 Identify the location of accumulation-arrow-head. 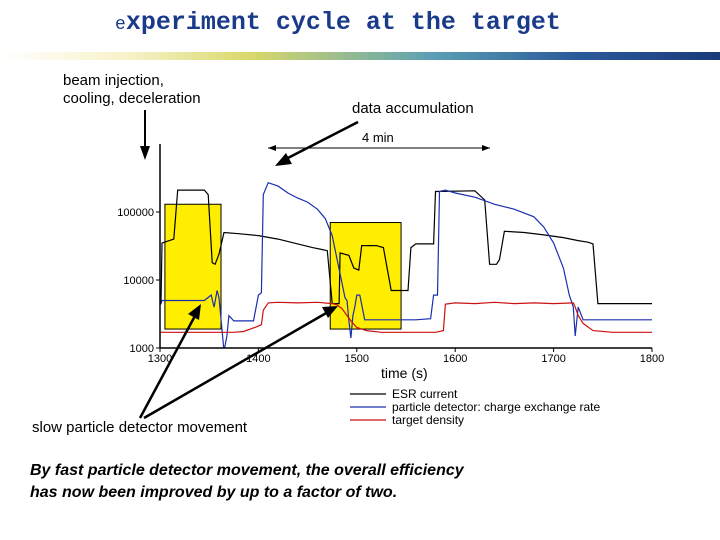
(283, 159).